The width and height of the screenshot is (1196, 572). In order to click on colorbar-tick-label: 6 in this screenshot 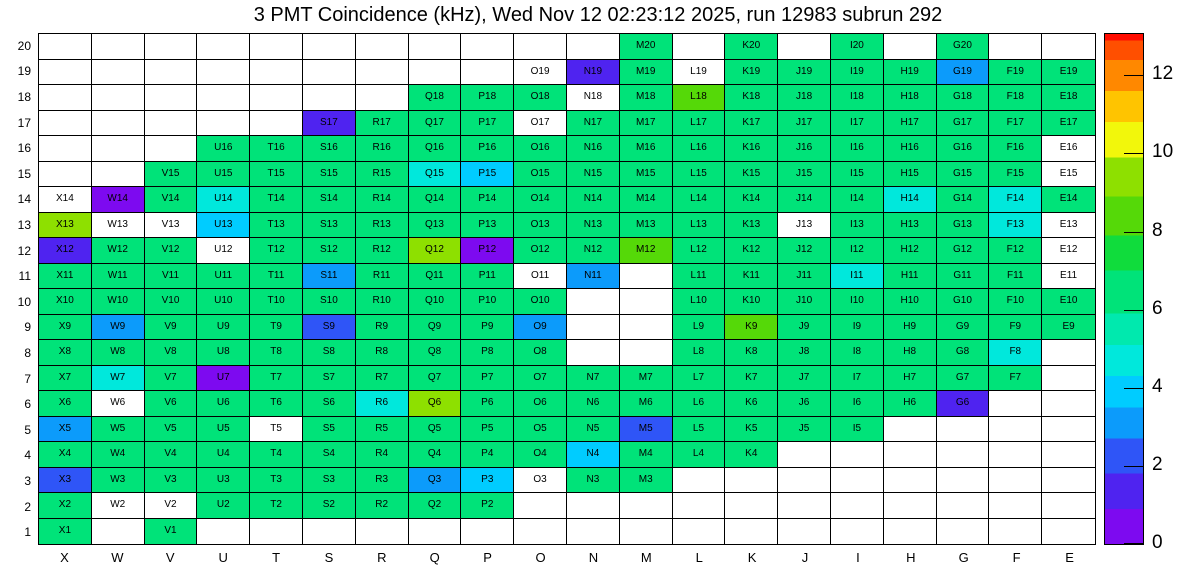, I will do `click(1157, 308)`.